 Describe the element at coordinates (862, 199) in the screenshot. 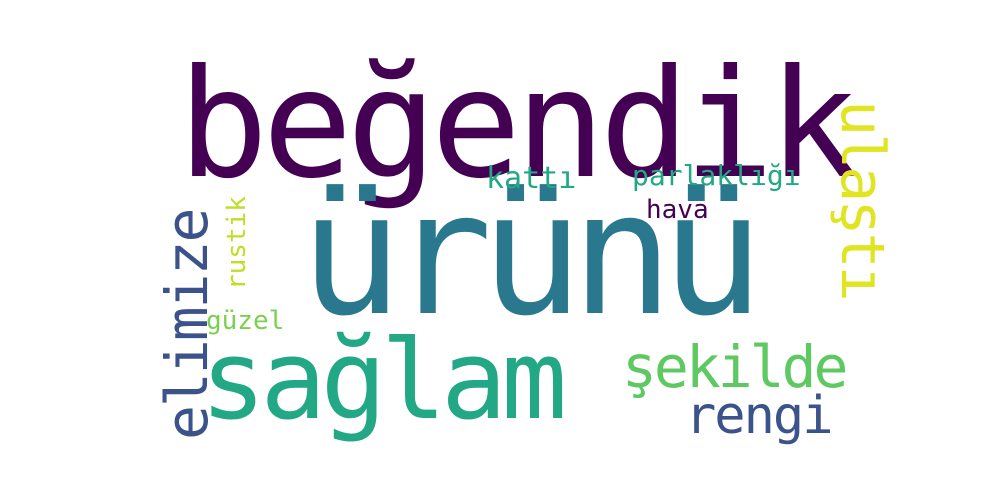

I see `word-ulasti: ulaştı` at that location.